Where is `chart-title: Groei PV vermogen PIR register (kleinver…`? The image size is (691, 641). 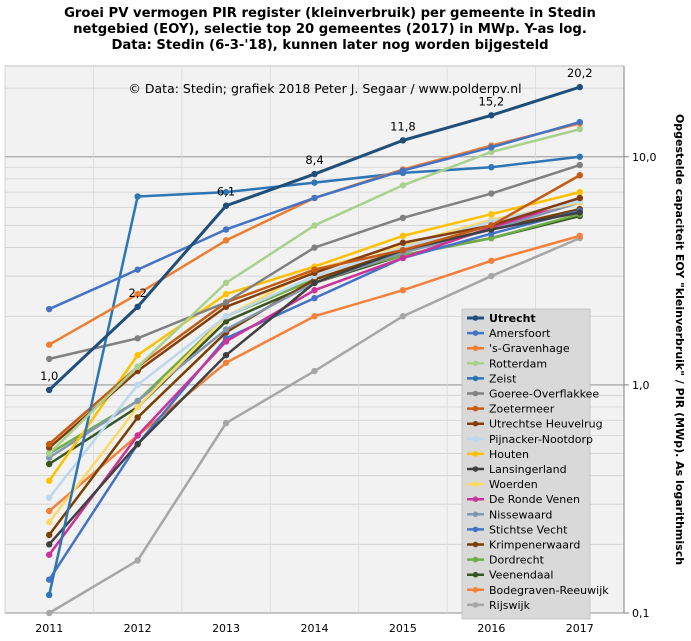
chart-title: Groei PV vermogen PIR register (kleinver… is located at coordinates (330, 30).